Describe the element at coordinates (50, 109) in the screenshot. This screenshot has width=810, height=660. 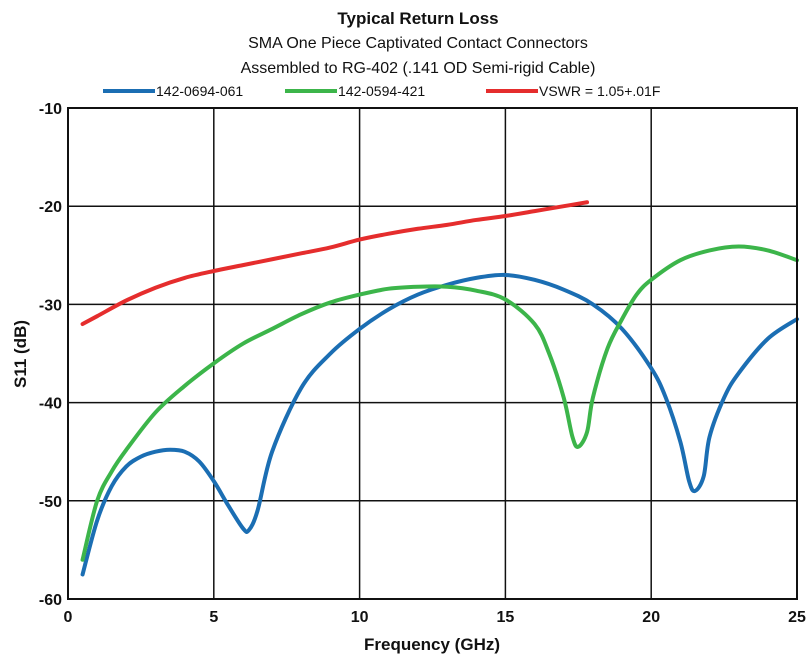
I see `y-tick-label: -10` at that location.